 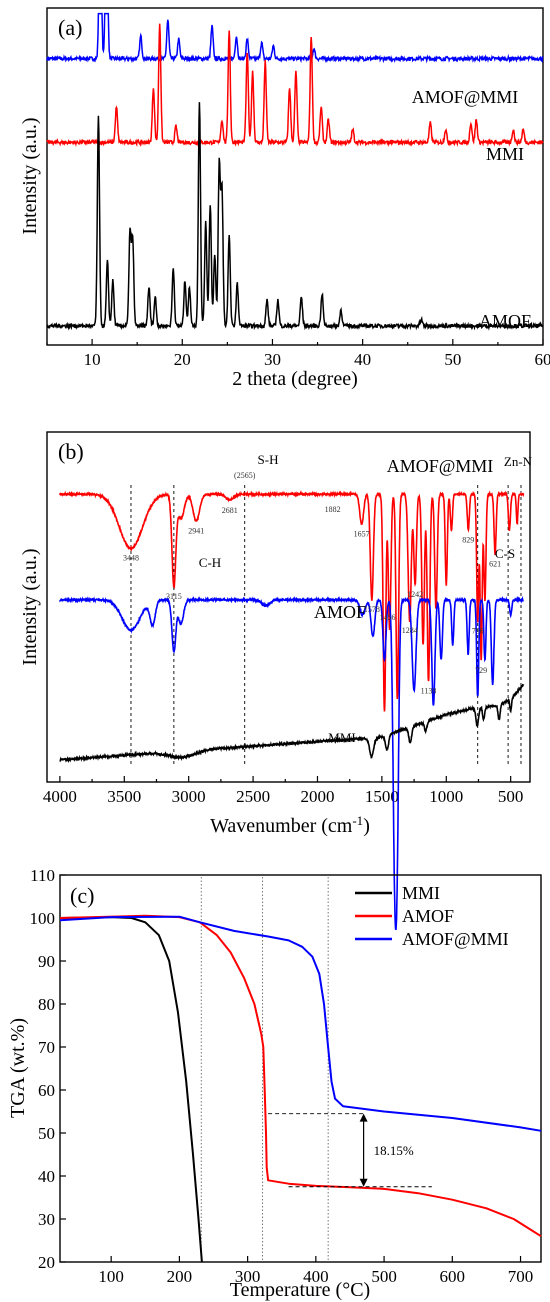 What do you see at coordinates (478, 631) in the screenshot?
I see `panel-b-peak-label: 756` at bounding box center [478, 631].